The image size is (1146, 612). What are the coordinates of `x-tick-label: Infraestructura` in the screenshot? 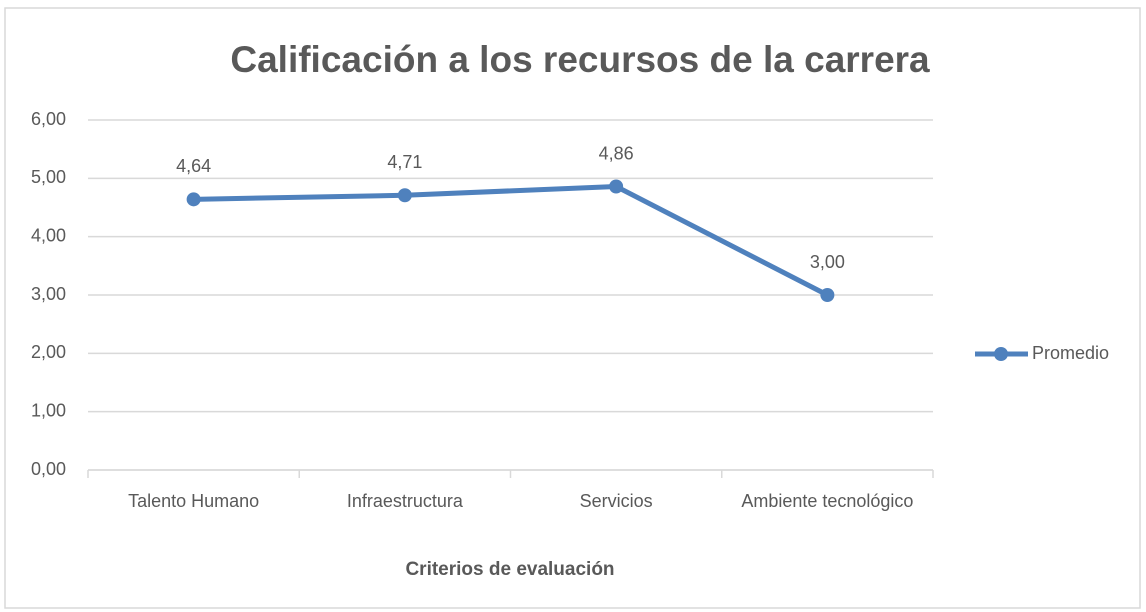 It's located at (404, 501).